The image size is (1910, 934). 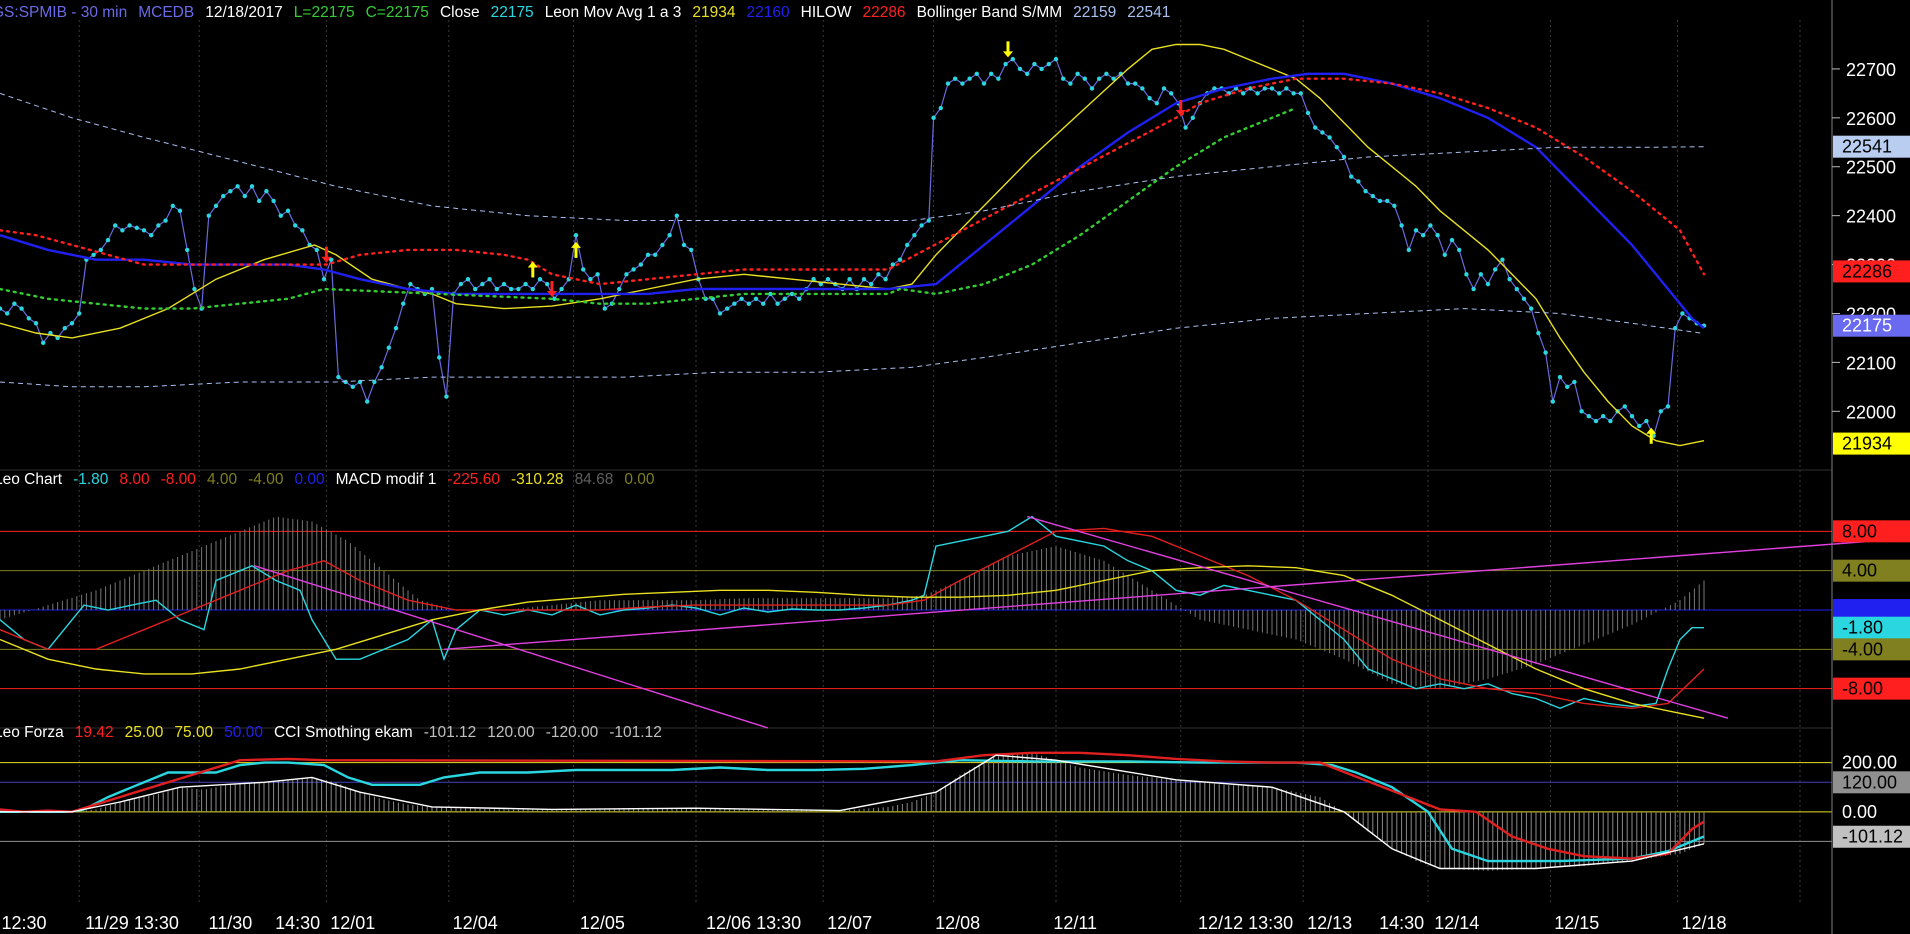 I want to click on macd-header-item-2: 8.00, so click(x=134, y=479).